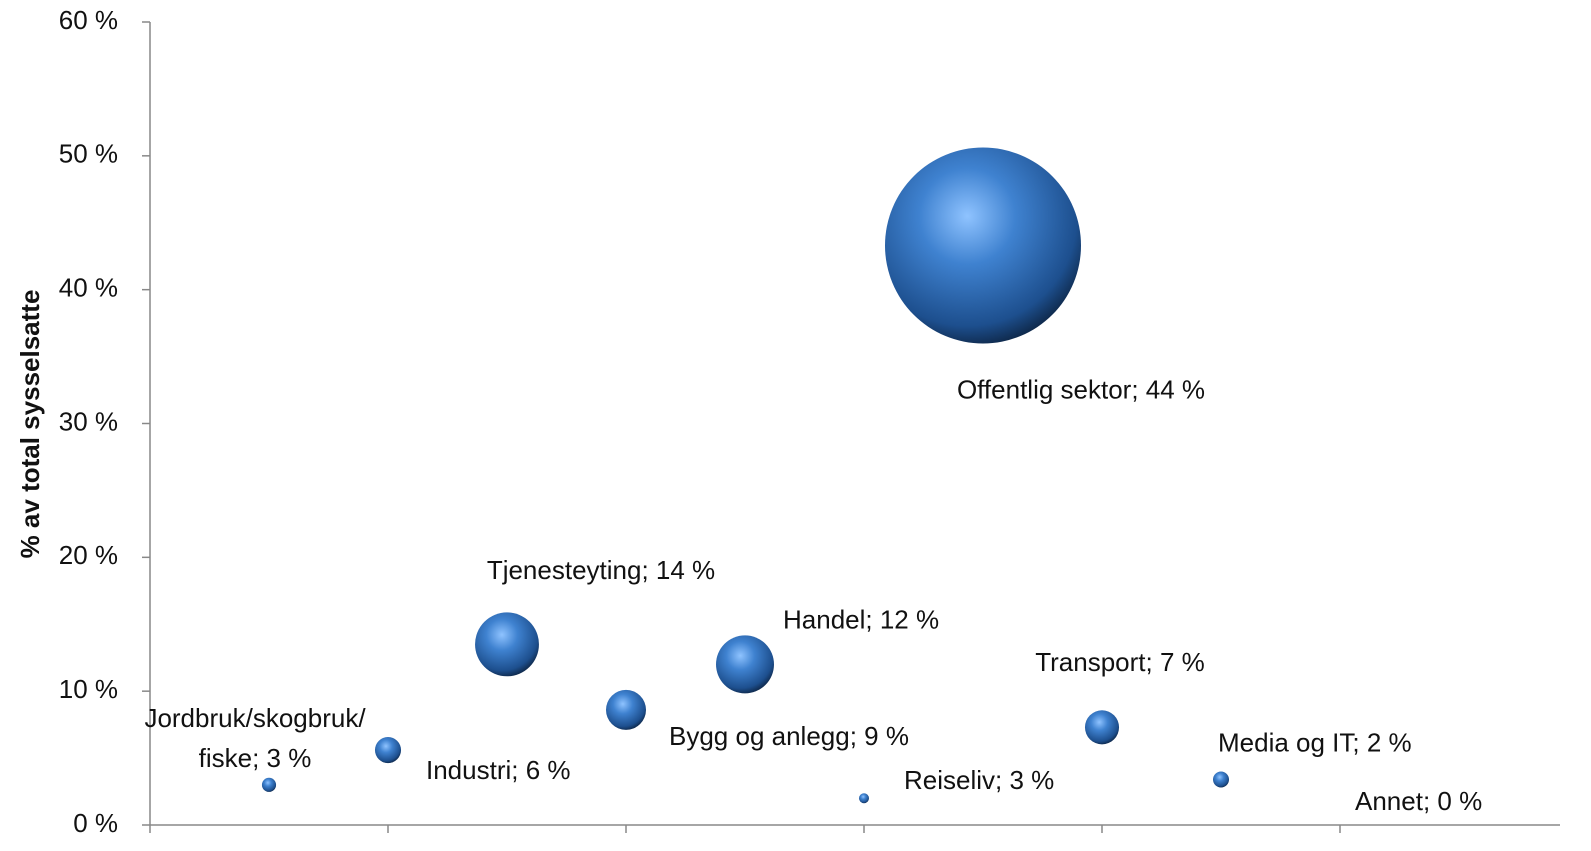 The height and width of the screenshot is (851, 1591). I want to click on y-tick-label: 50 %, so click(88, 154).